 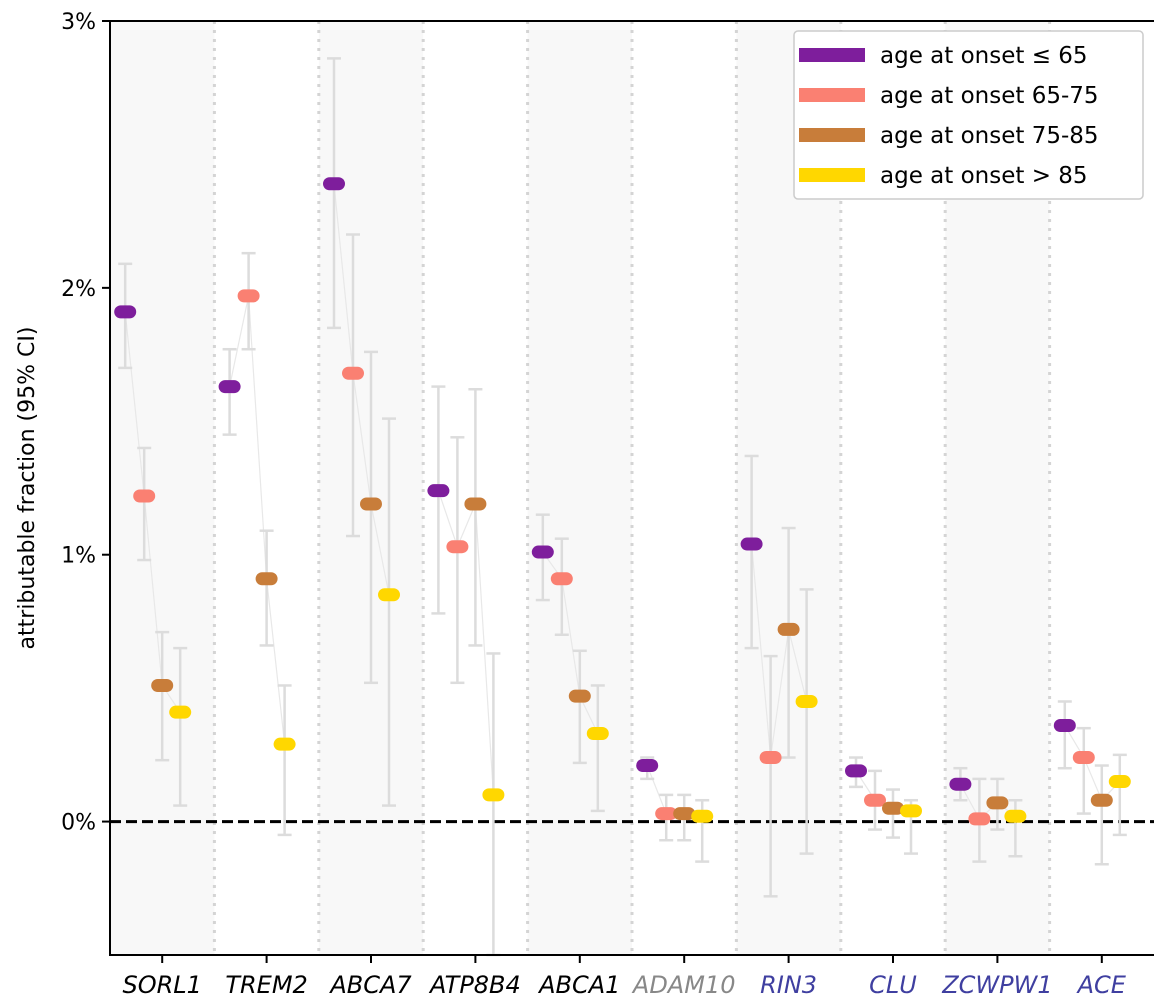 I want to click on connector-SORL1, so click(x=152, y=512).